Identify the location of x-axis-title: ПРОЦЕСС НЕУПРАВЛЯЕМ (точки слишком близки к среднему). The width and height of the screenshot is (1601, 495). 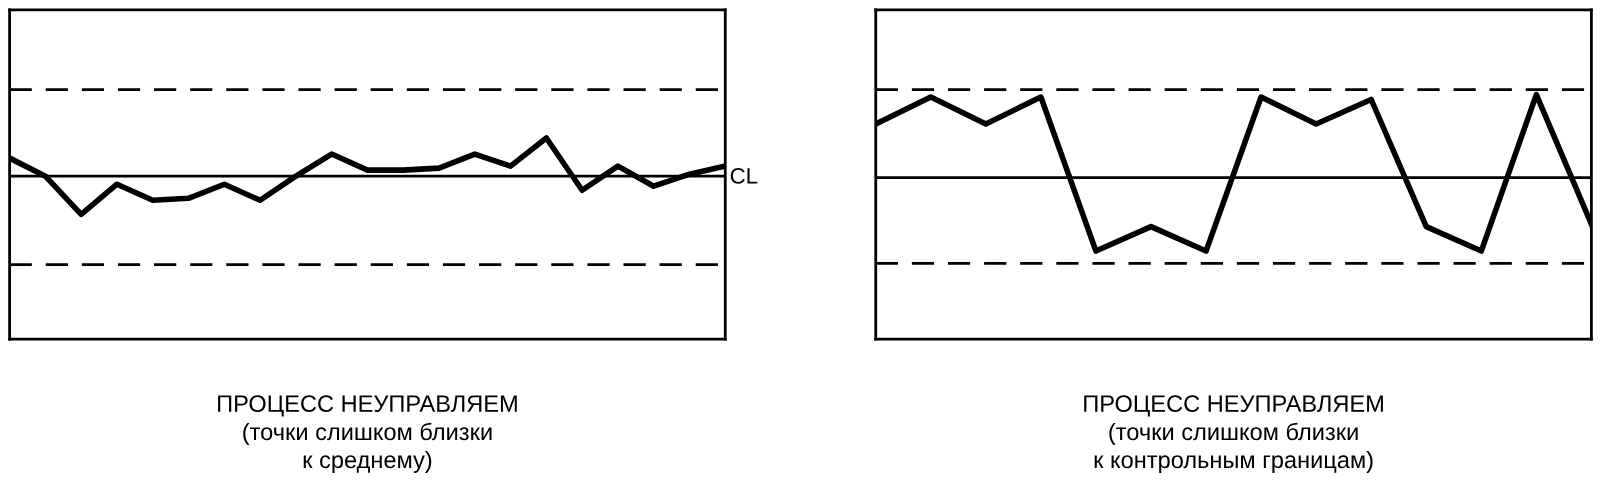
(367, 434).